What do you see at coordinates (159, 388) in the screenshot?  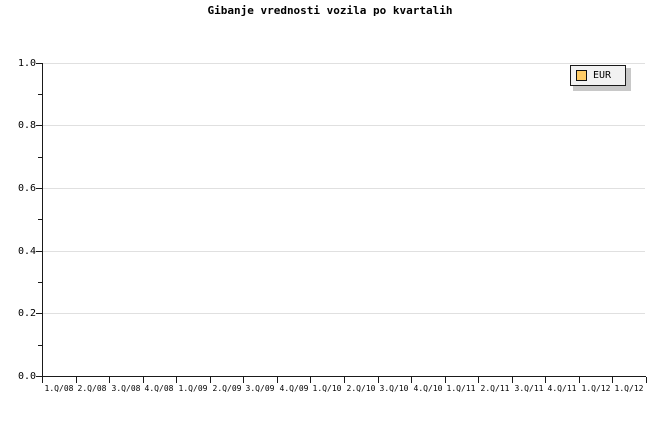 I see `x-axis-tick-label: 4.Q/08` at bounding box center [159, 388].